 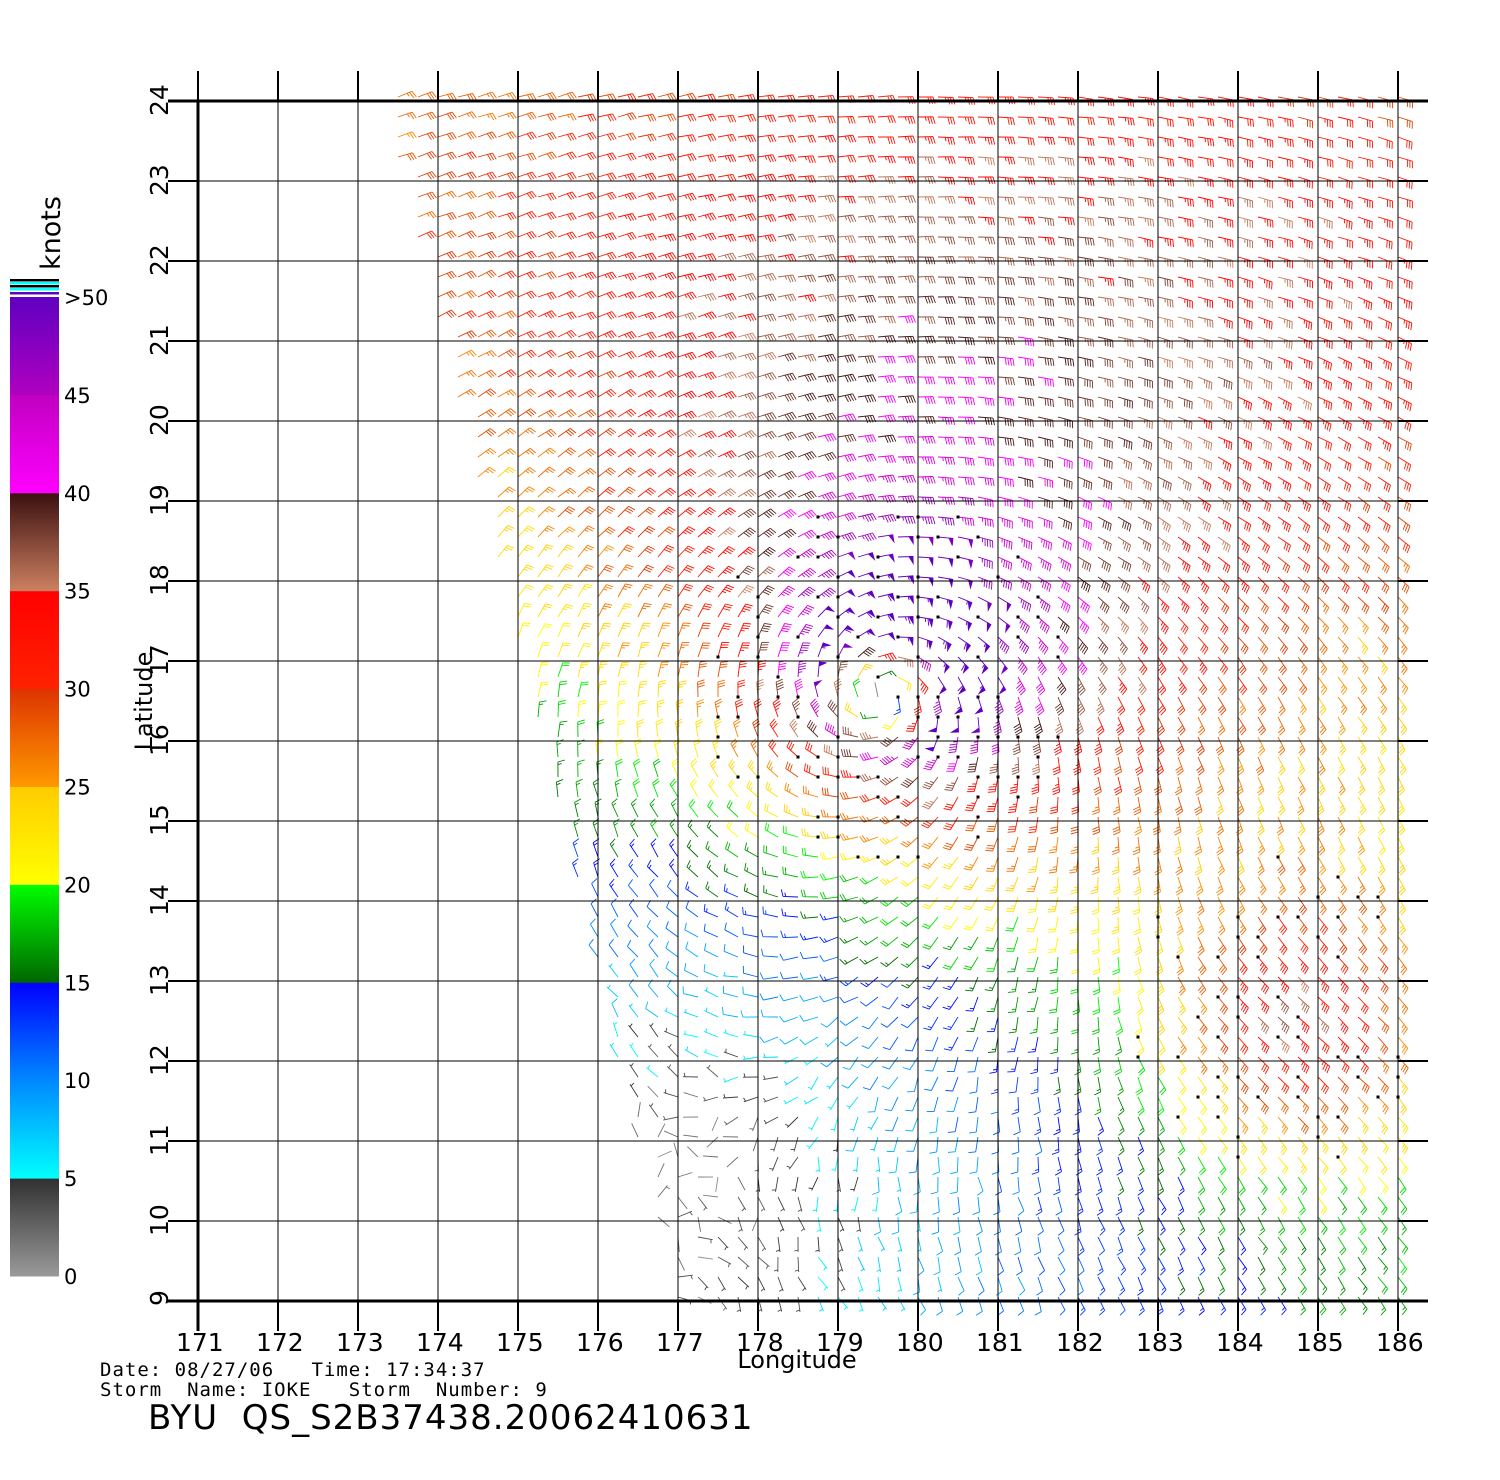 I want to click on x-axis-title: Longitude, so click(x=796, y=1360).